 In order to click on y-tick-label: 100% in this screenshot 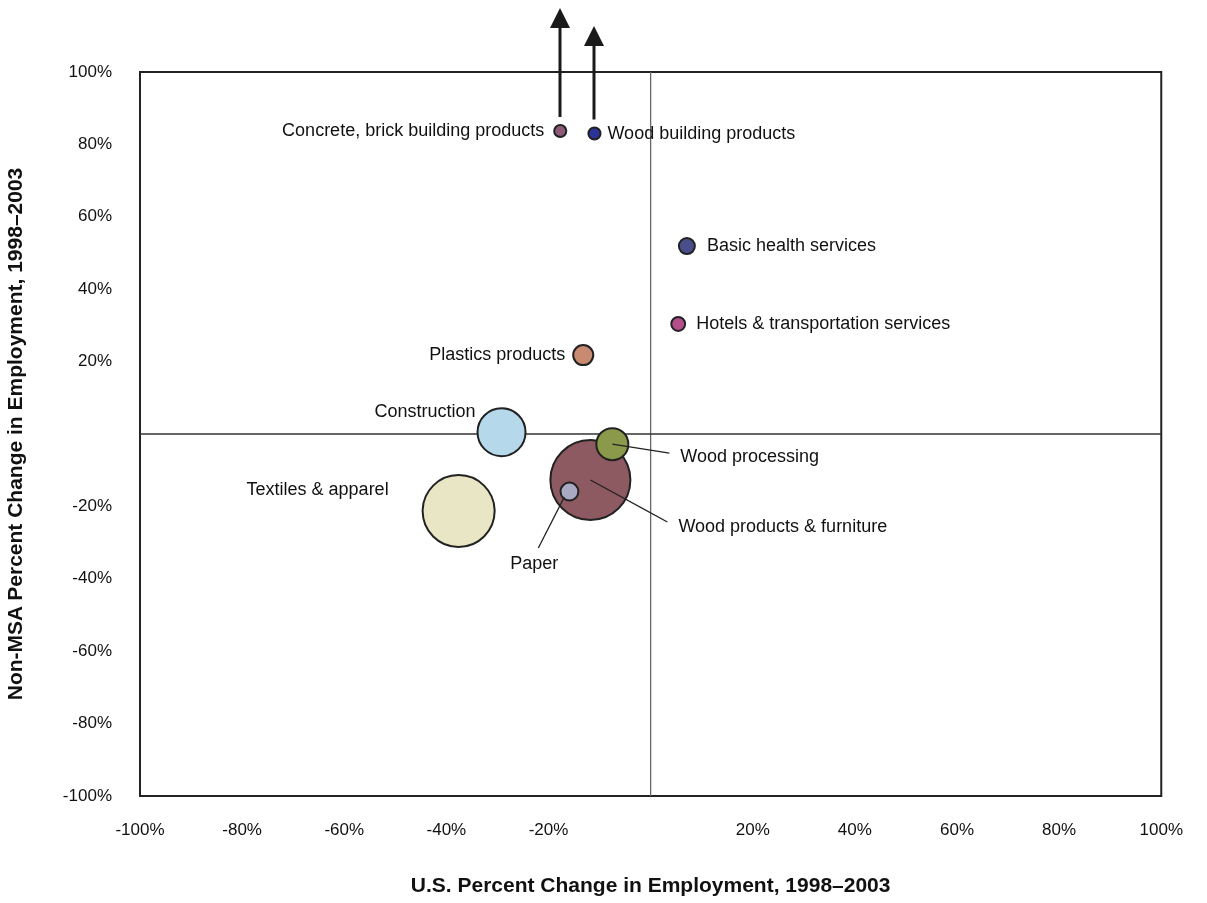, I will do `click(90, 71)`.